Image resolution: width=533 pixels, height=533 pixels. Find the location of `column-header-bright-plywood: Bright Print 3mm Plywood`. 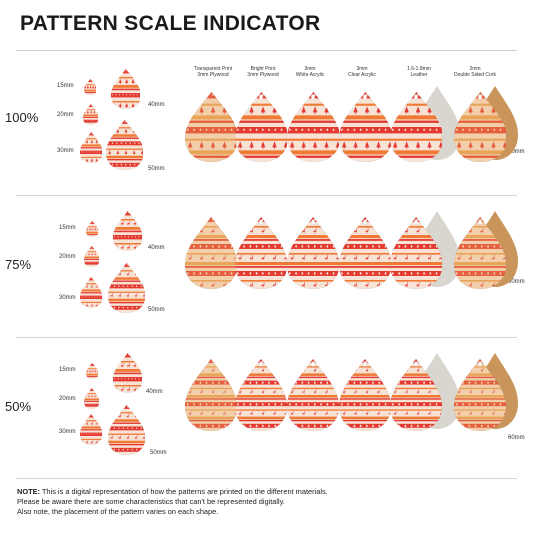

column-header-bright-plywood: Bright Print 3mm Plywood is located at coordinates (263, 72).